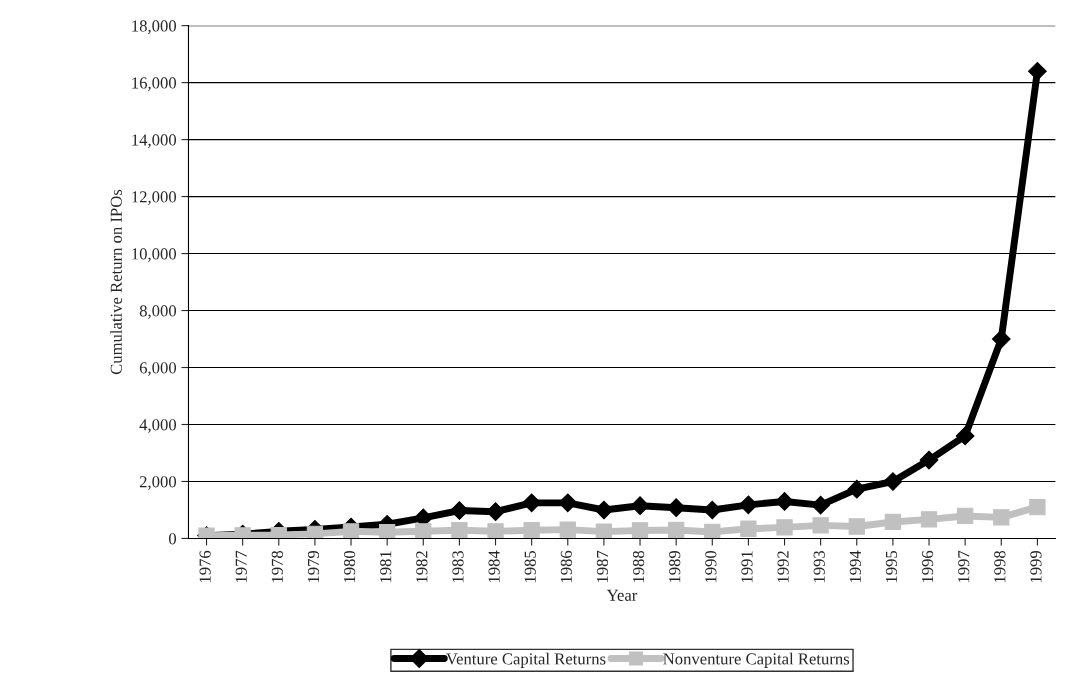 The height and width of the screenshot is (693, 1077). What do you see at coordinates (154, 141) in the screenshot?
I see `y-tick-label: 14,000` at bounding box center [154, 141].